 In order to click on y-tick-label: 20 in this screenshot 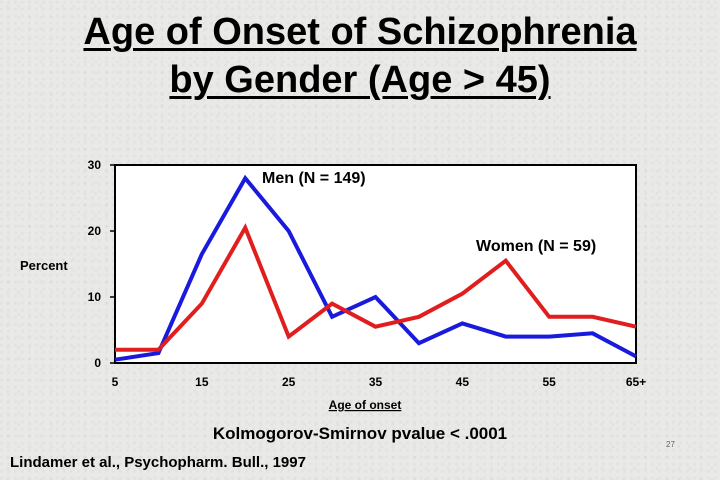, I will do `click(95, 231)`.